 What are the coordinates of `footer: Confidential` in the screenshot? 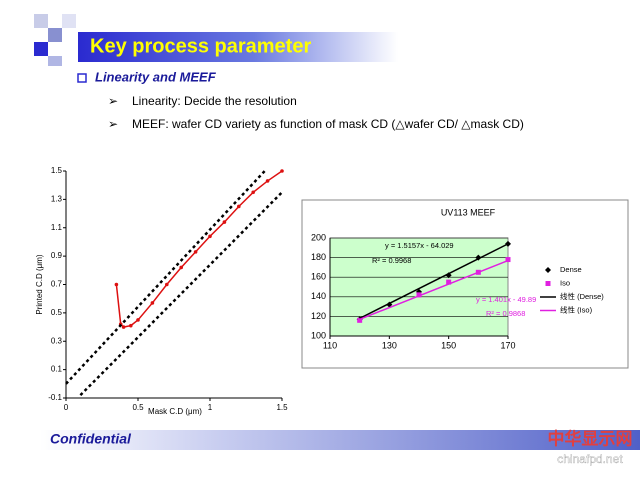 It's located at (91, 439).